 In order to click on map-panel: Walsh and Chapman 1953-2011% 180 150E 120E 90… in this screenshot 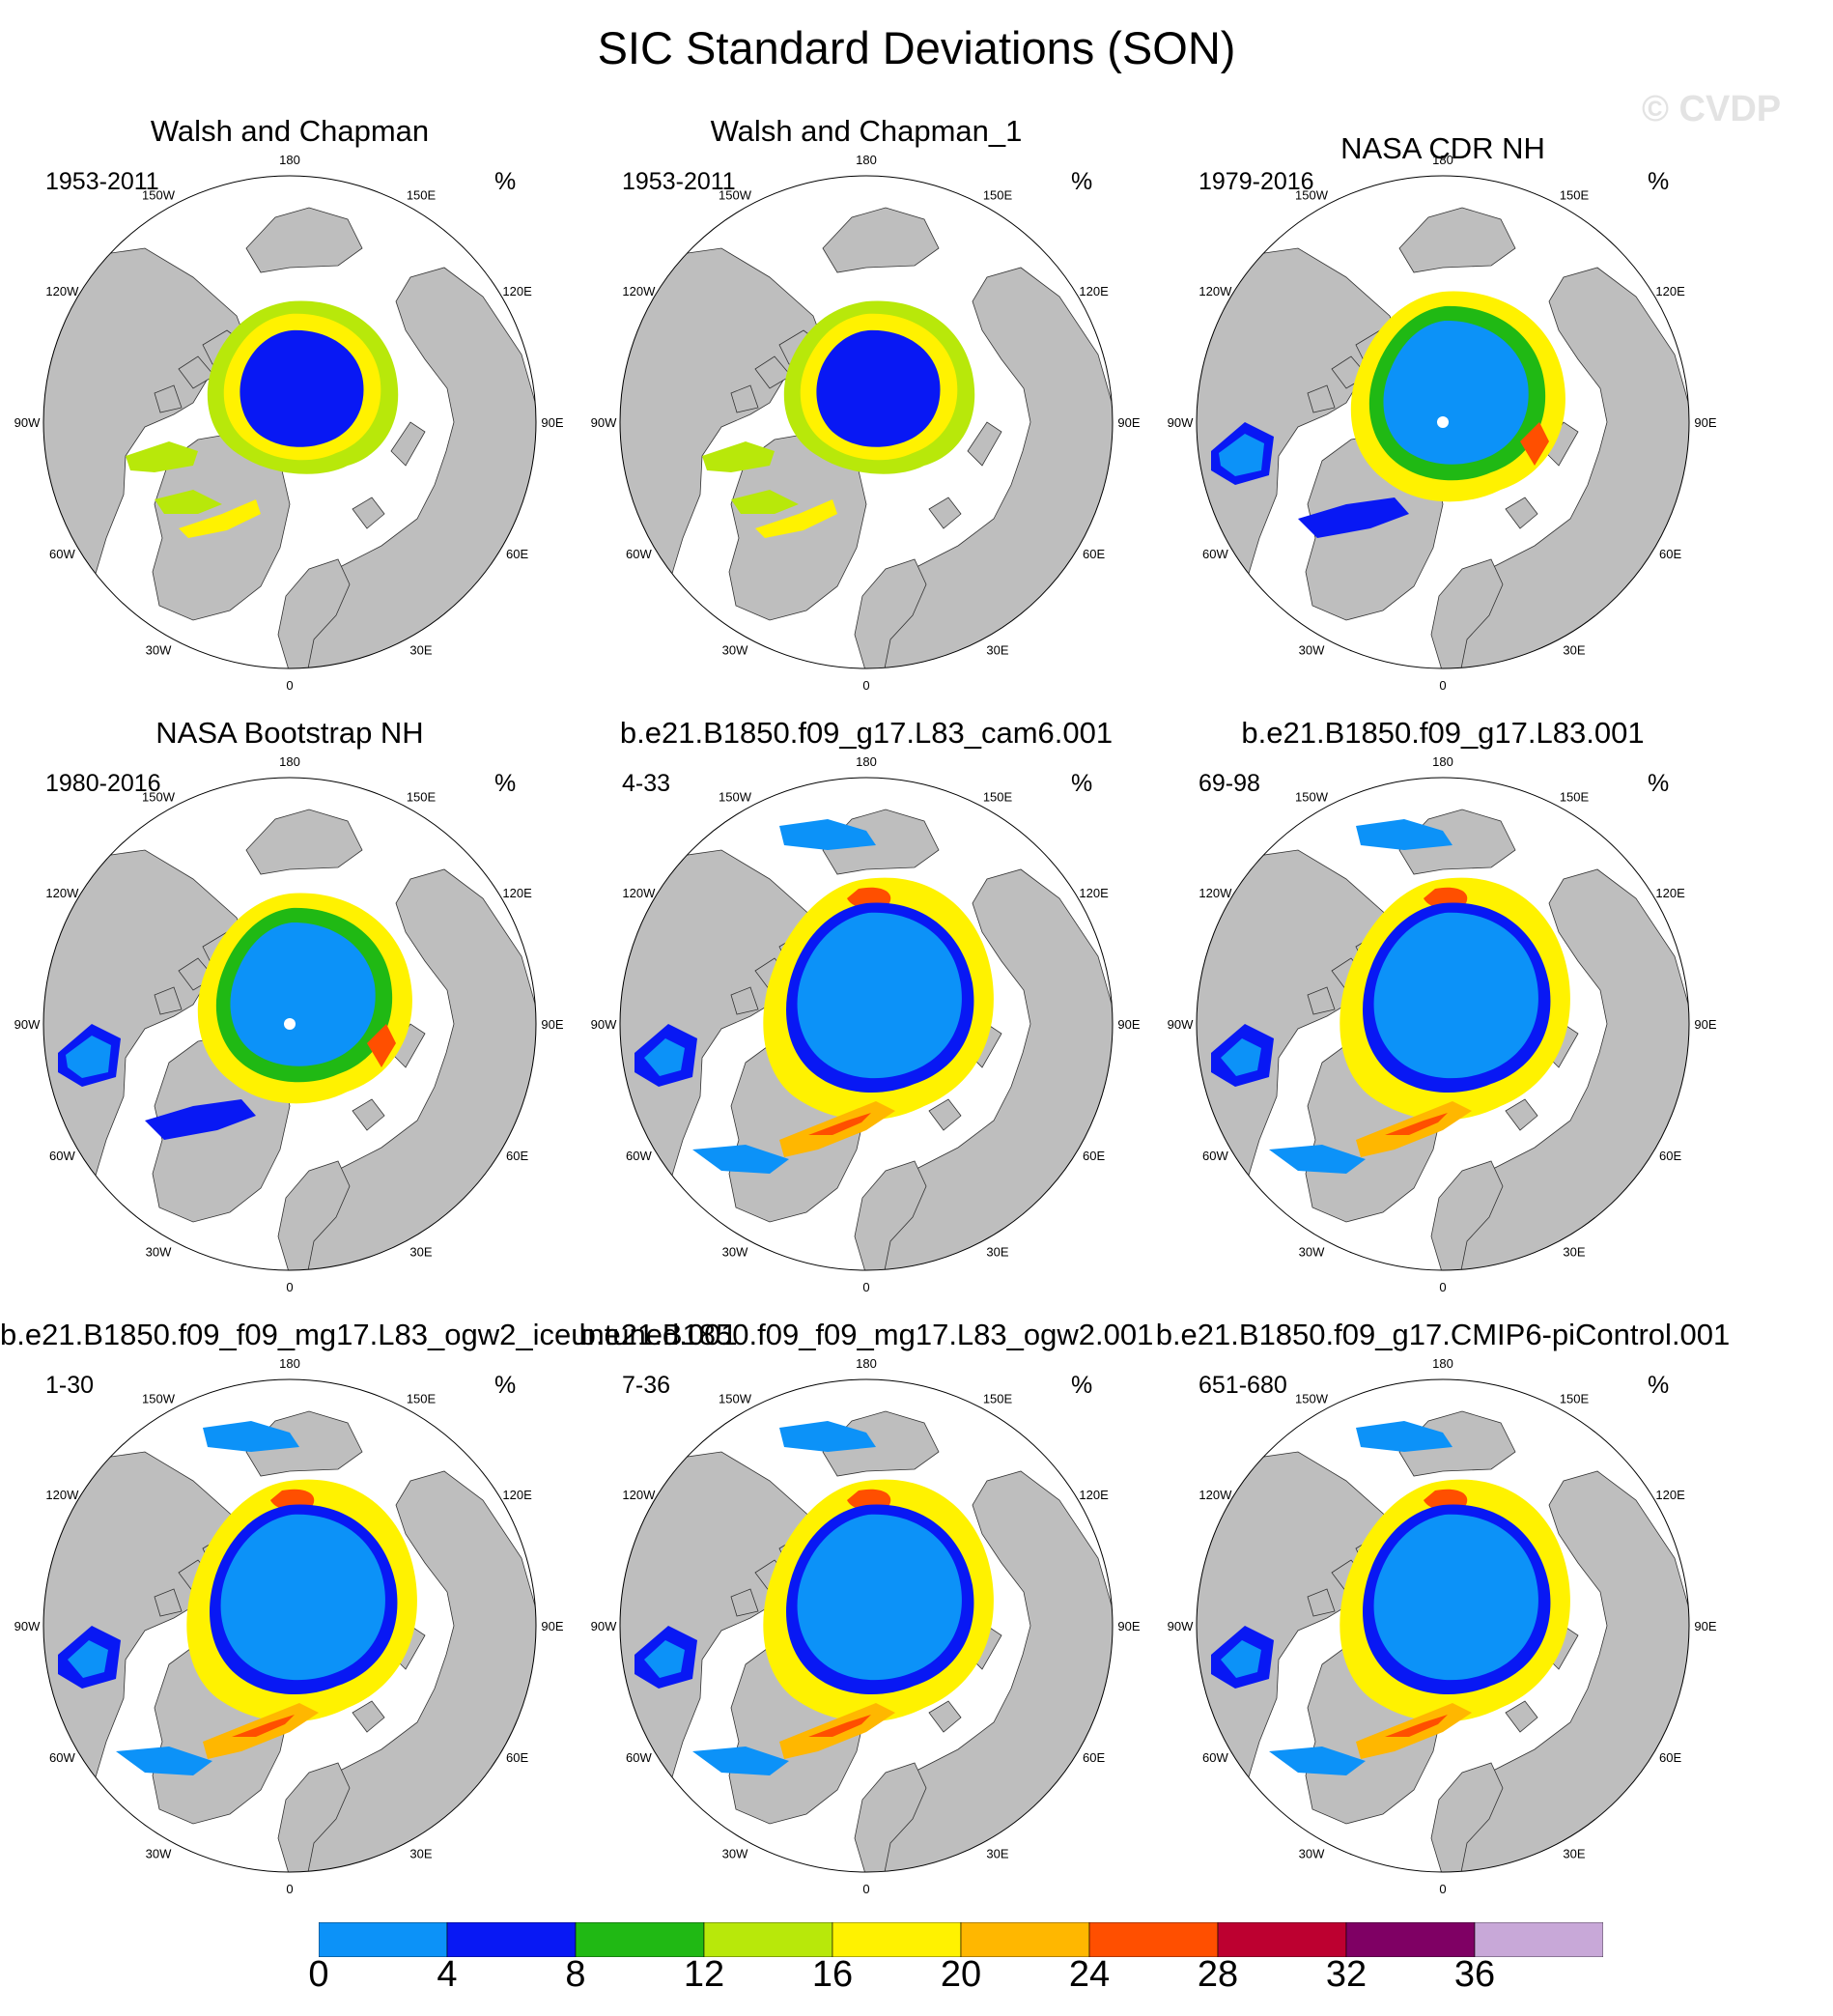, I will do `click(289, 346)`.